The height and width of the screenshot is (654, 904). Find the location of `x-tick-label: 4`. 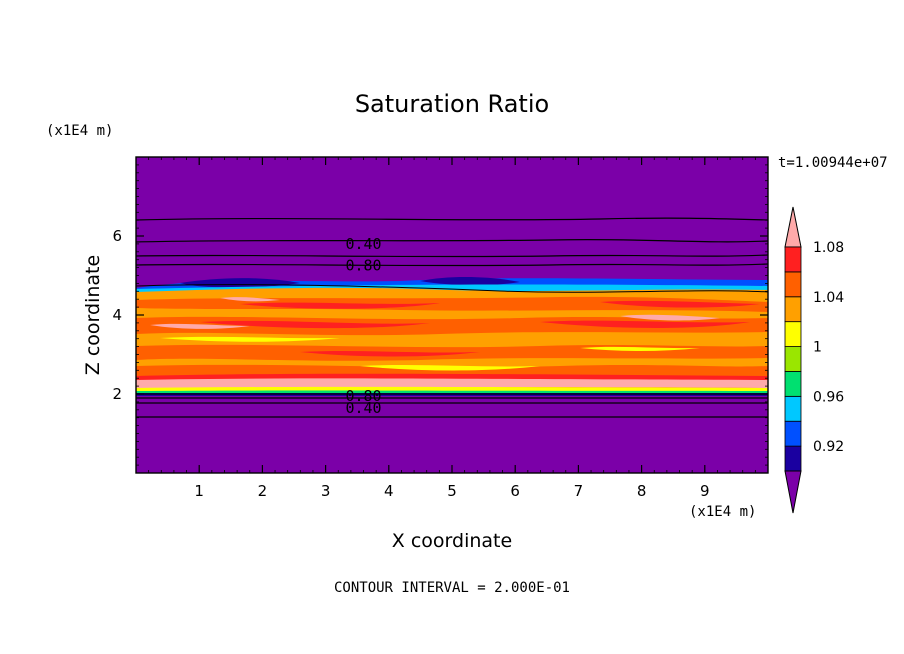

x-tick-label: 4 is located at coordinates (389, 491).